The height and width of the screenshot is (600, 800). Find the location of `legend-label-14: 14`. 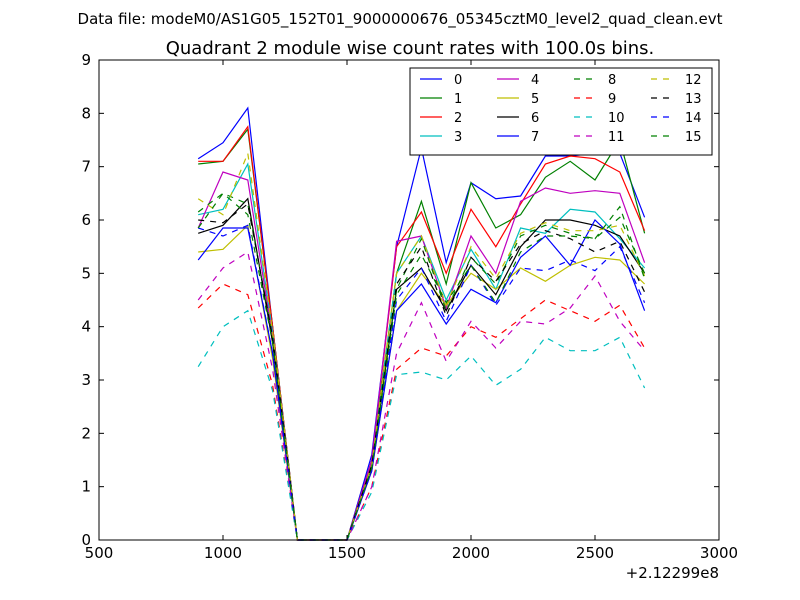

legend-label-14: 14 is located at coordinates (693, 118).